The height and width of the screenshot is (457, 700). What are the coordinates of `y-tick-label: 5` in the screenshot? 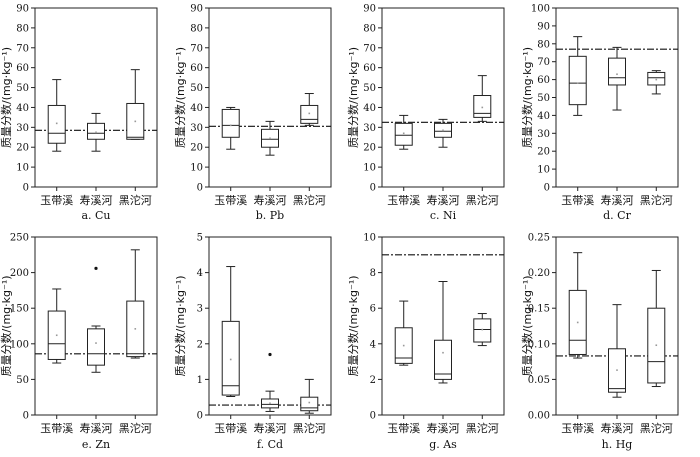 It's located at (200, 238).